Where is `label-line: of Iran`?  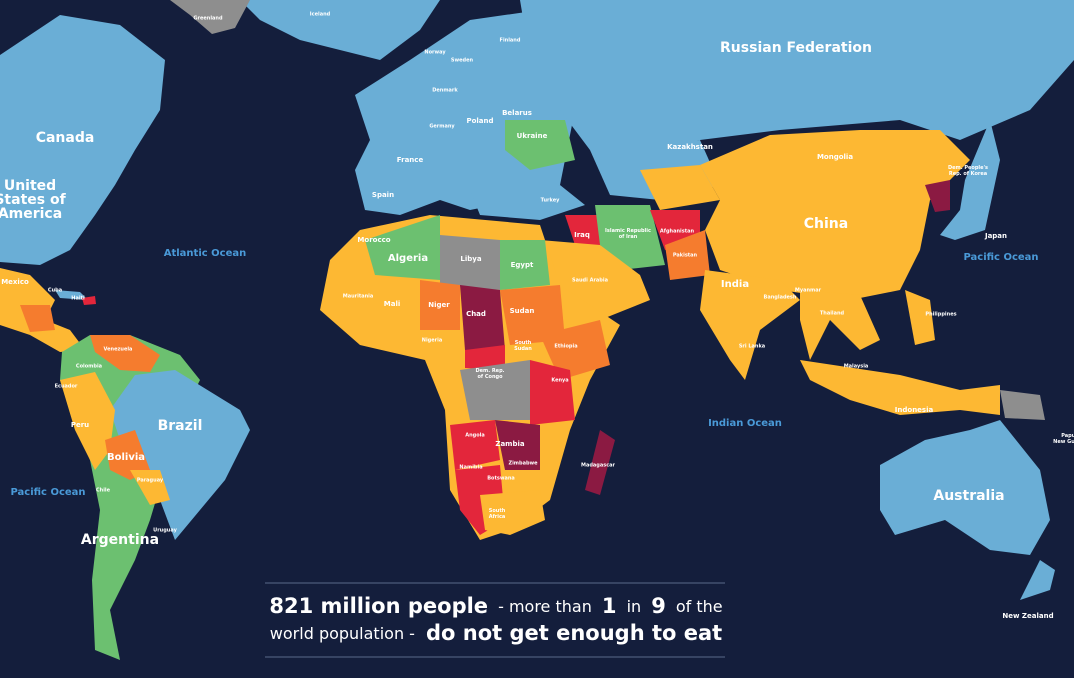
label-line: of Iran is located at coordinates (628, 237).